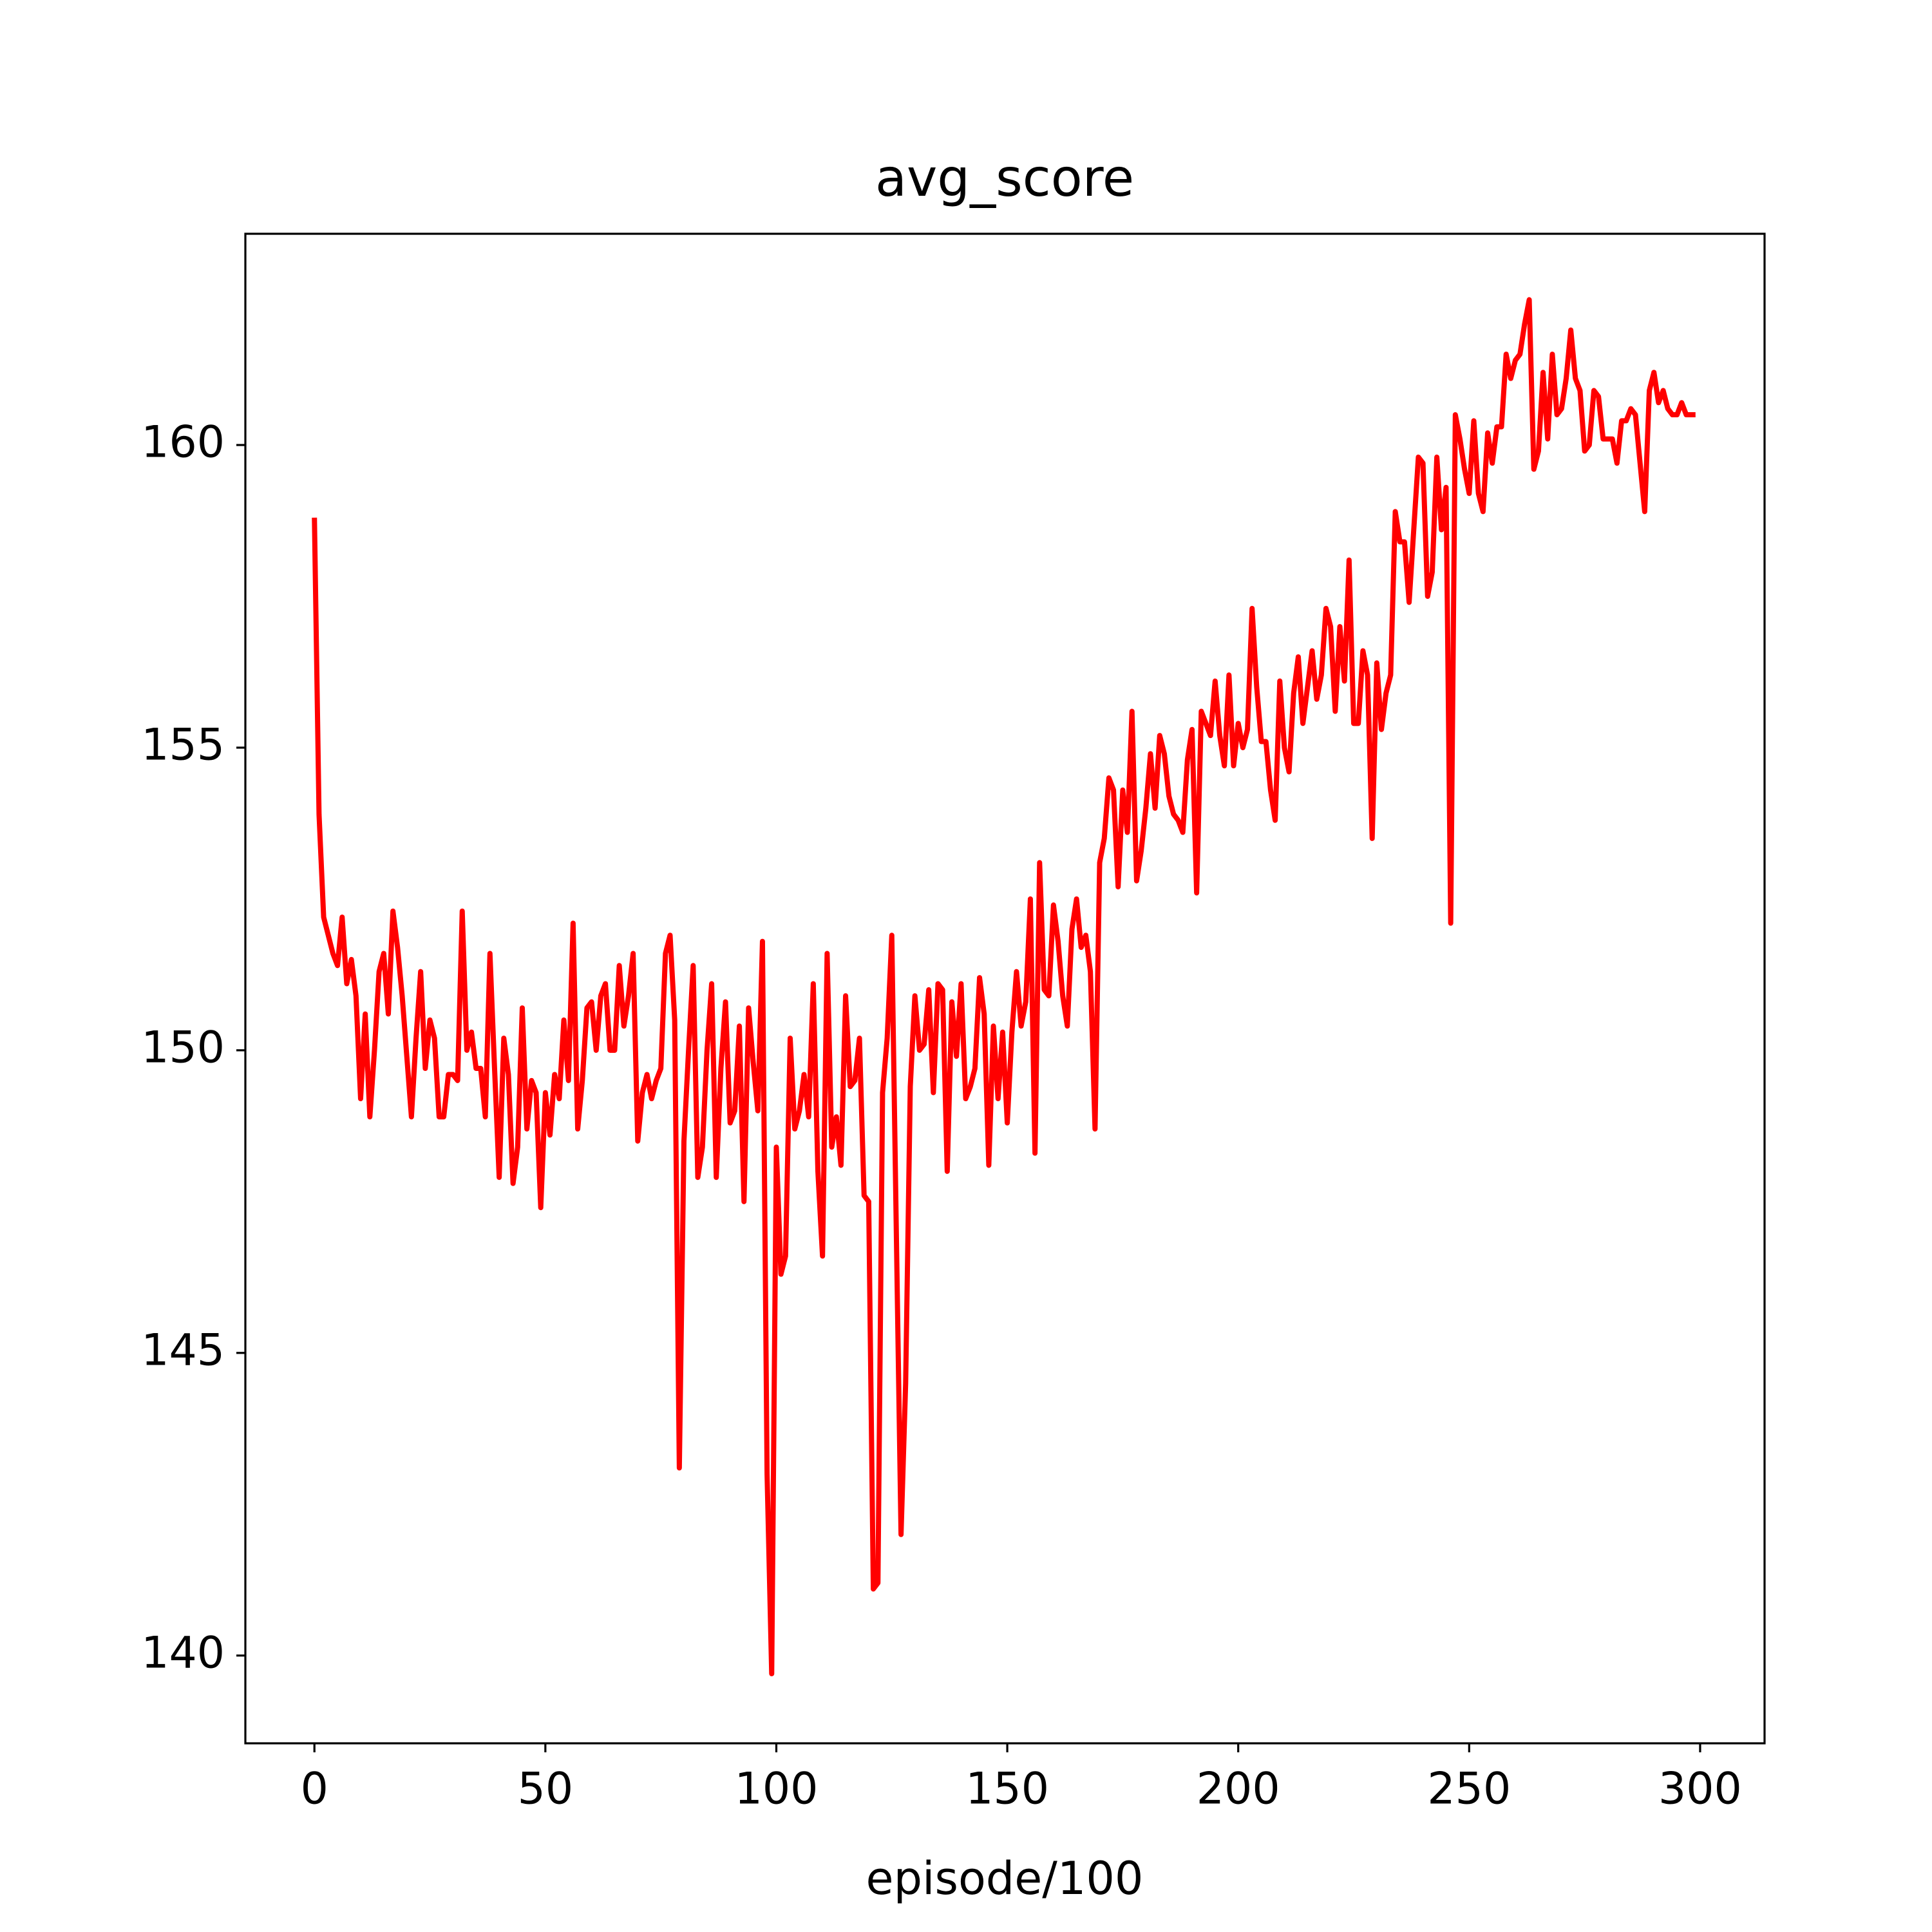 The image size is (1932, 1932). I want to click on y-tick-label: 145, so click(183, 1351).